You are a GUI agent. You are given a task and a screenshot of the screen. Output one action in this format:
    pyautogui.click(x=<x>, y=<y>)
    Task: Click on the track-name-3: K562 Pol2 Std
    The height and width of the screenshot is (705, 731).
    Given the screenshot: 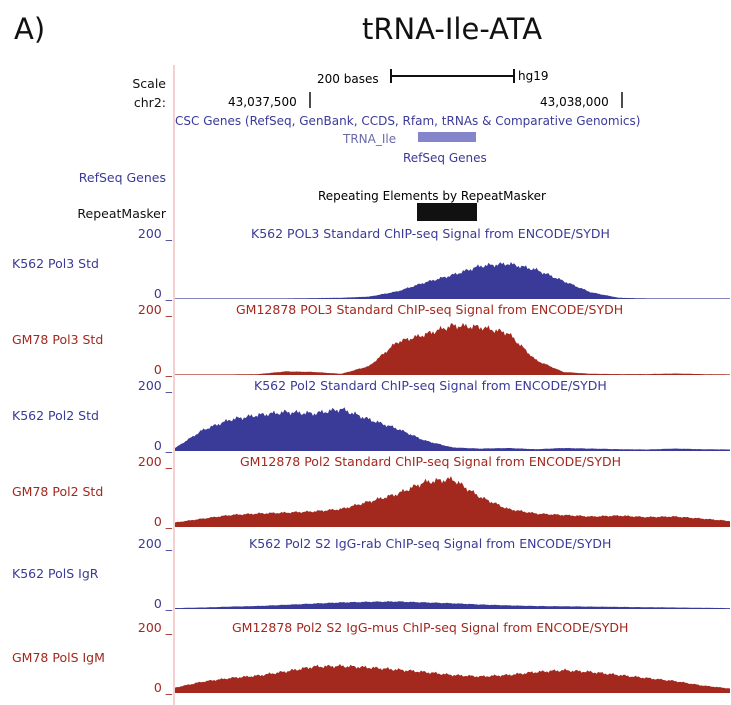 What is the action you would take?
    pyautogui.click(x=55, y=415)
    